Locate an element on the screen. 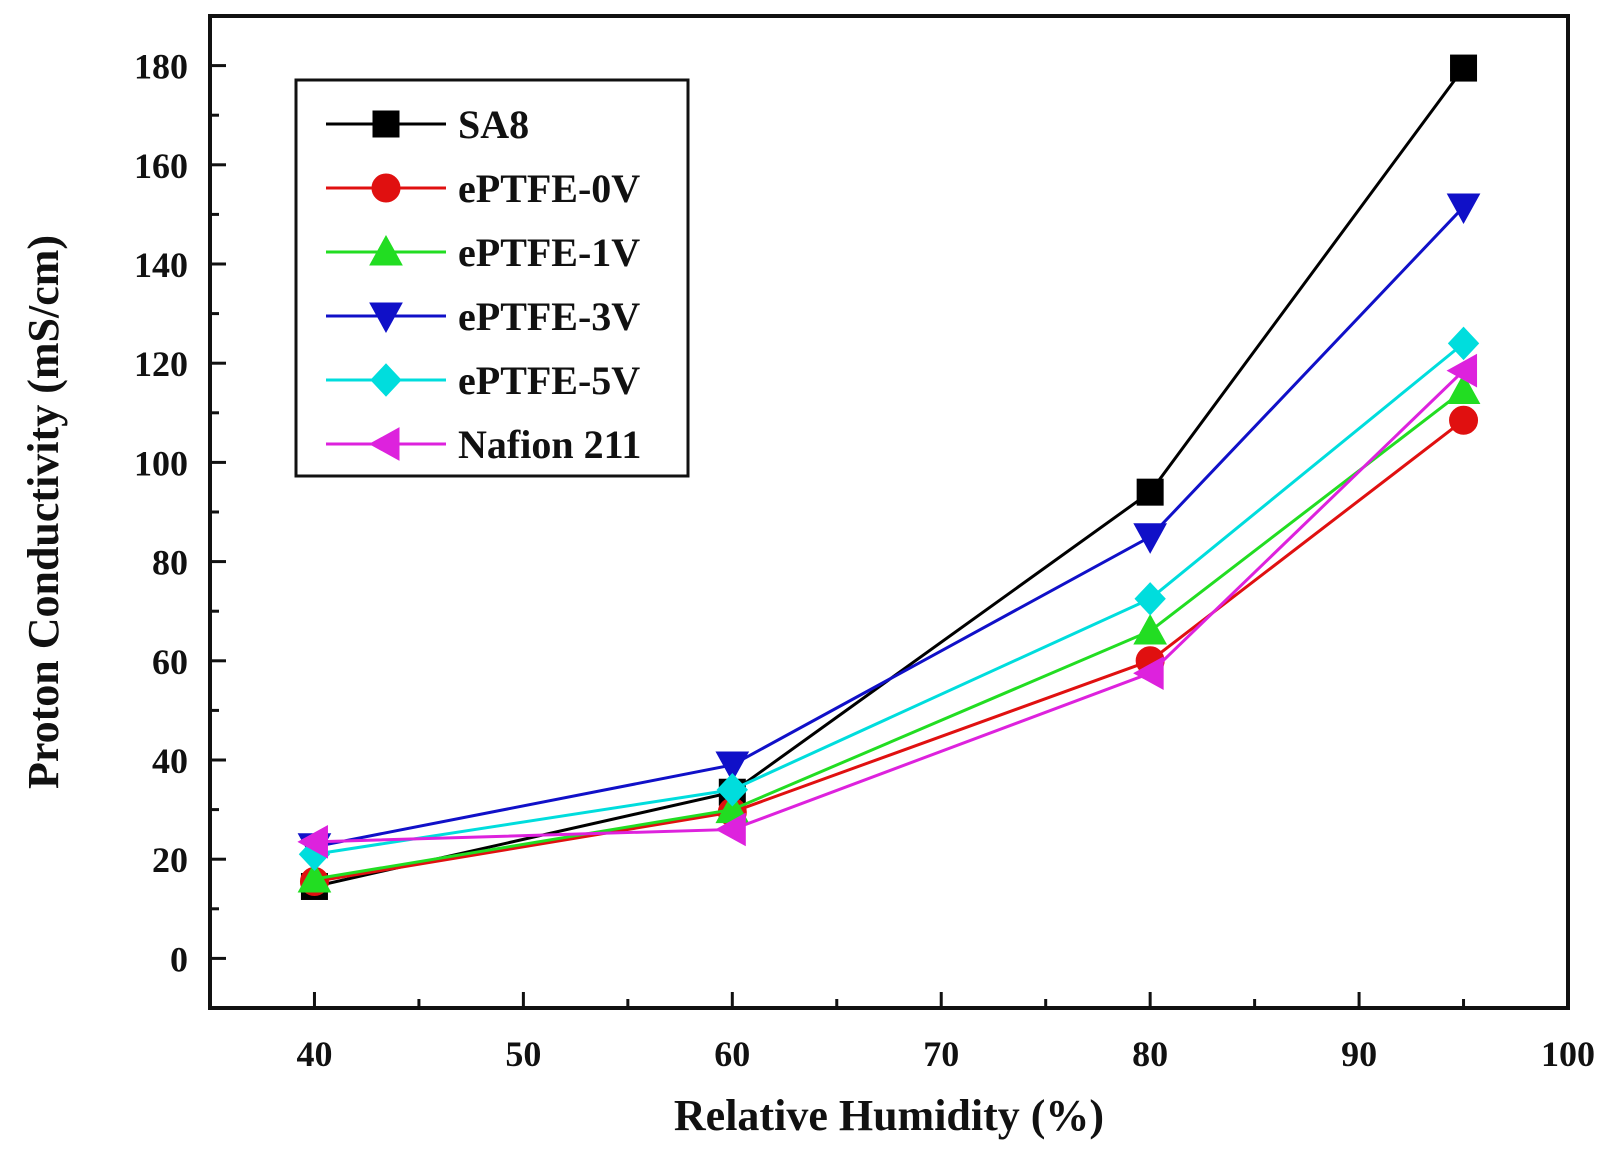 The width and height of the screenshot is (1604, 1176). legend-marker-eptfe-0v is located at coordinates (386, 188).